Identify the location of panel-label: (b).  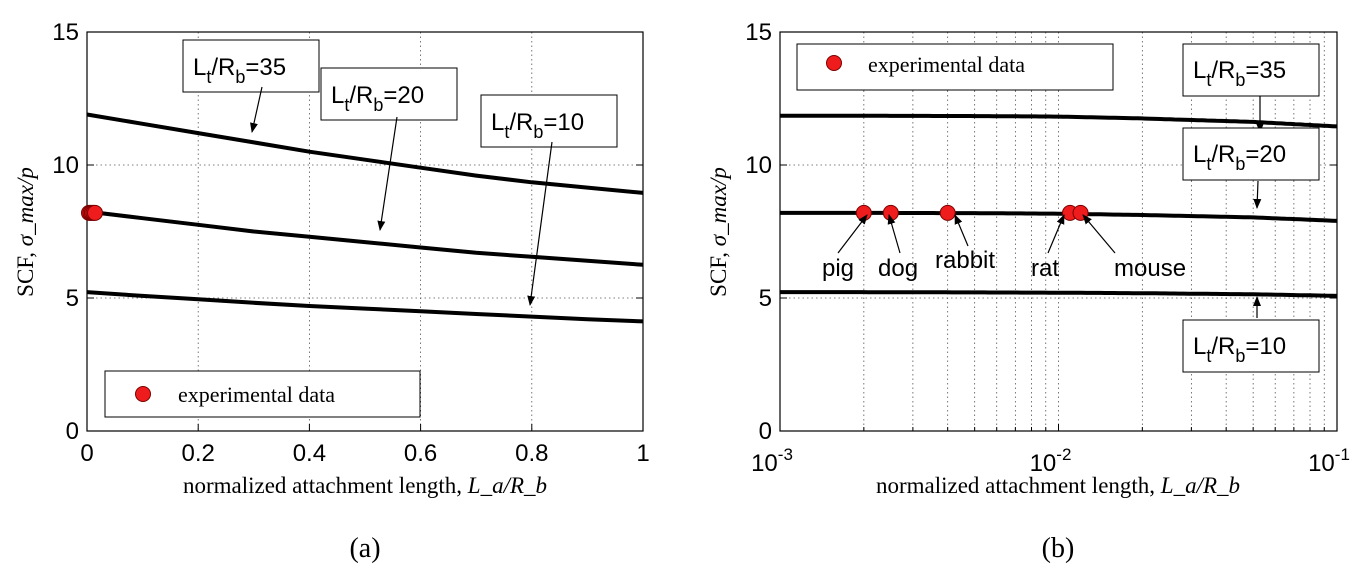
(1058, 548).